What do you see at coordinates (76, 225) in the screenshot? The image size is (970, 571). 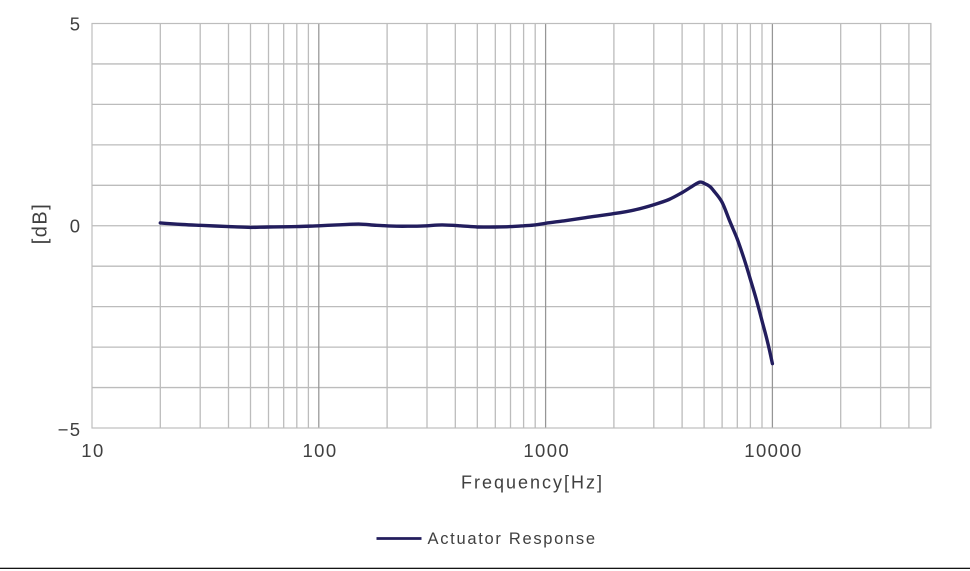 I see `svg-text: 0` at bounding box center [76, 225].